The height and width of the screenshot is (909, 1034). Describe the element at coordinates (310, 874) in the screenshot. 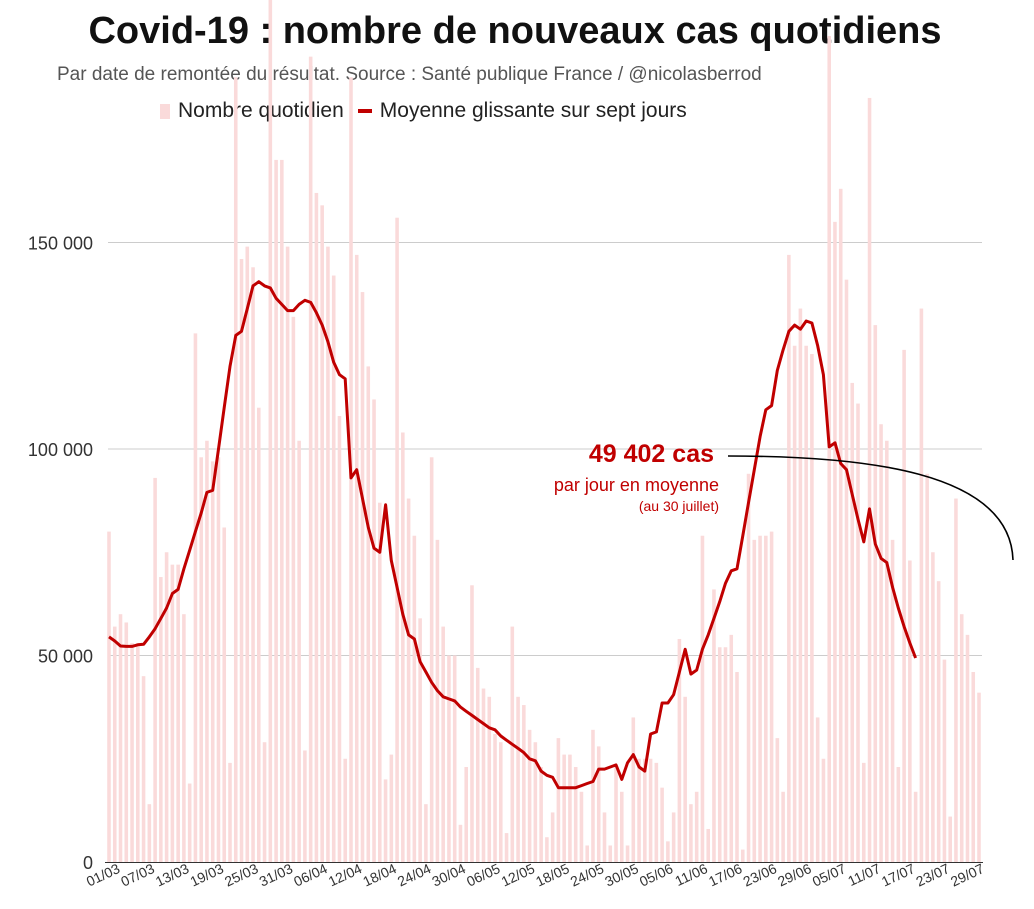

I see `x-tick-label: 06/04` at that location.